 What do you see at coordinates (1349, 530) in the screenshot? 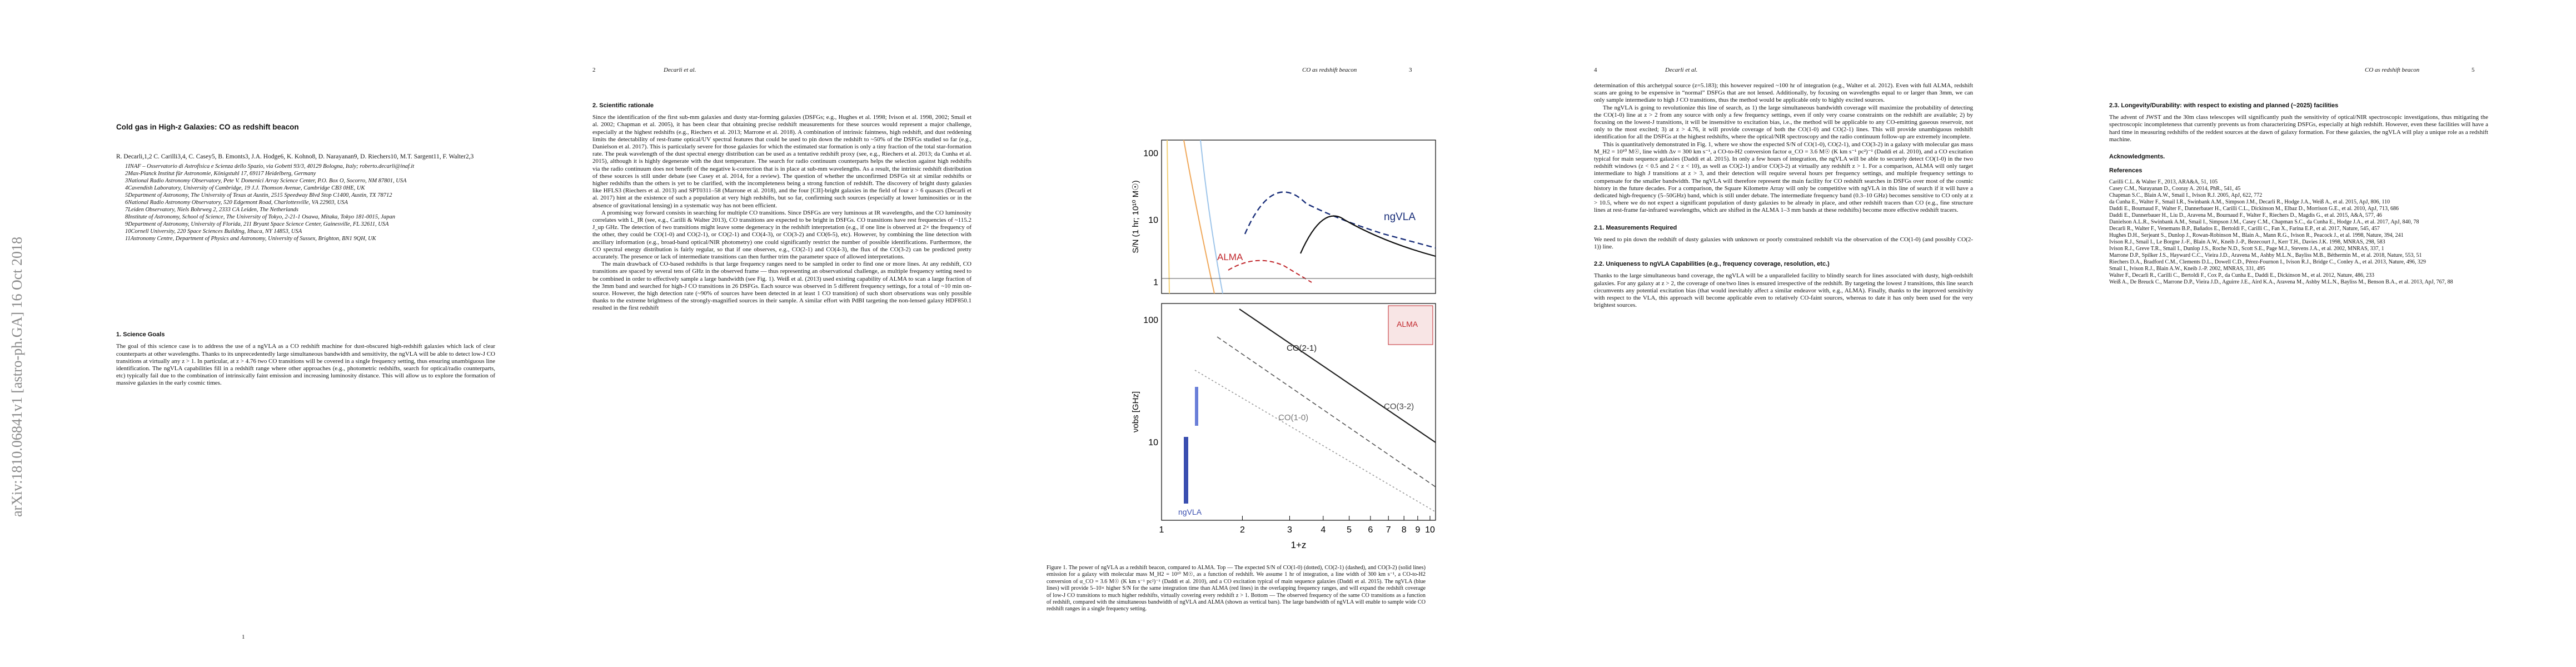
I see `x-tick-label: 5` at bounding box center [1349, 530].